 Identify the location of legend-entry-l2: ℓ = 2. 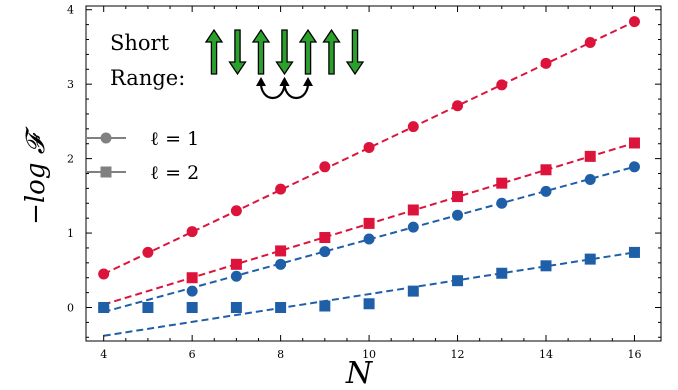
(142, 173).